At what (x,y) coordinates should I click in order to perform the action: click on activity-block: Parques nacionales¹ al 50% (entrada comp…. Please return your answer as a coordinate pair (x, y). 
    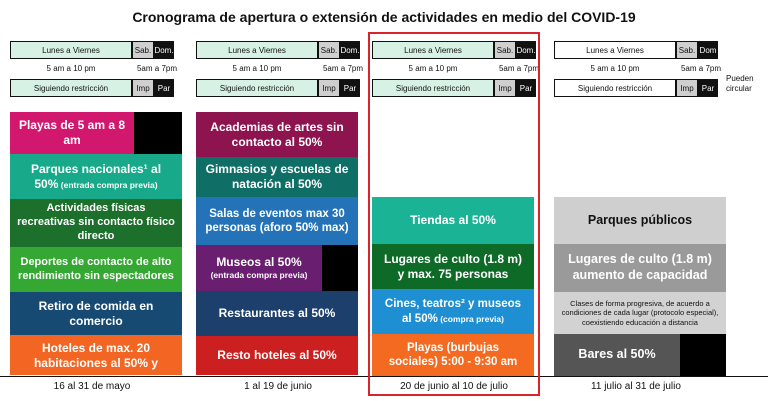
    Looking at the image, I should click on (96, 176).